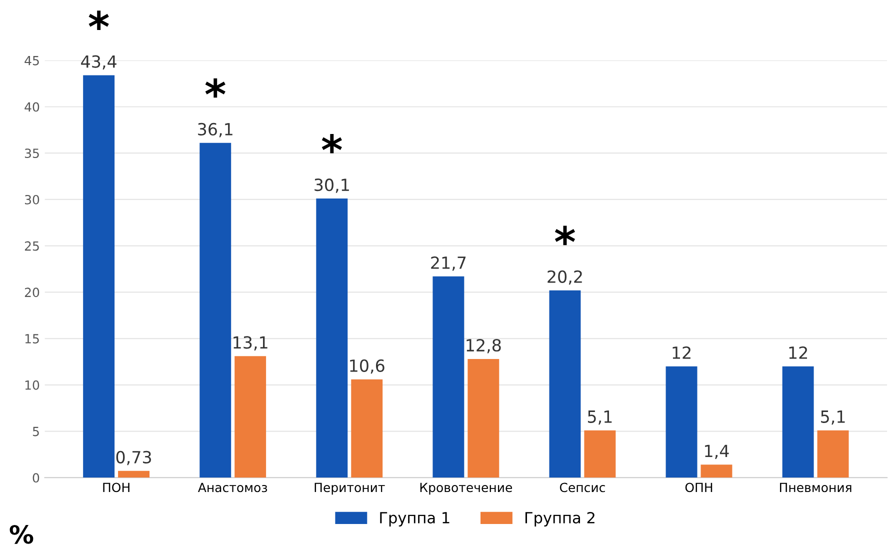 This screenshot has height=549, width=896. I want to click on data-label: 43,4, so click(98, 62).